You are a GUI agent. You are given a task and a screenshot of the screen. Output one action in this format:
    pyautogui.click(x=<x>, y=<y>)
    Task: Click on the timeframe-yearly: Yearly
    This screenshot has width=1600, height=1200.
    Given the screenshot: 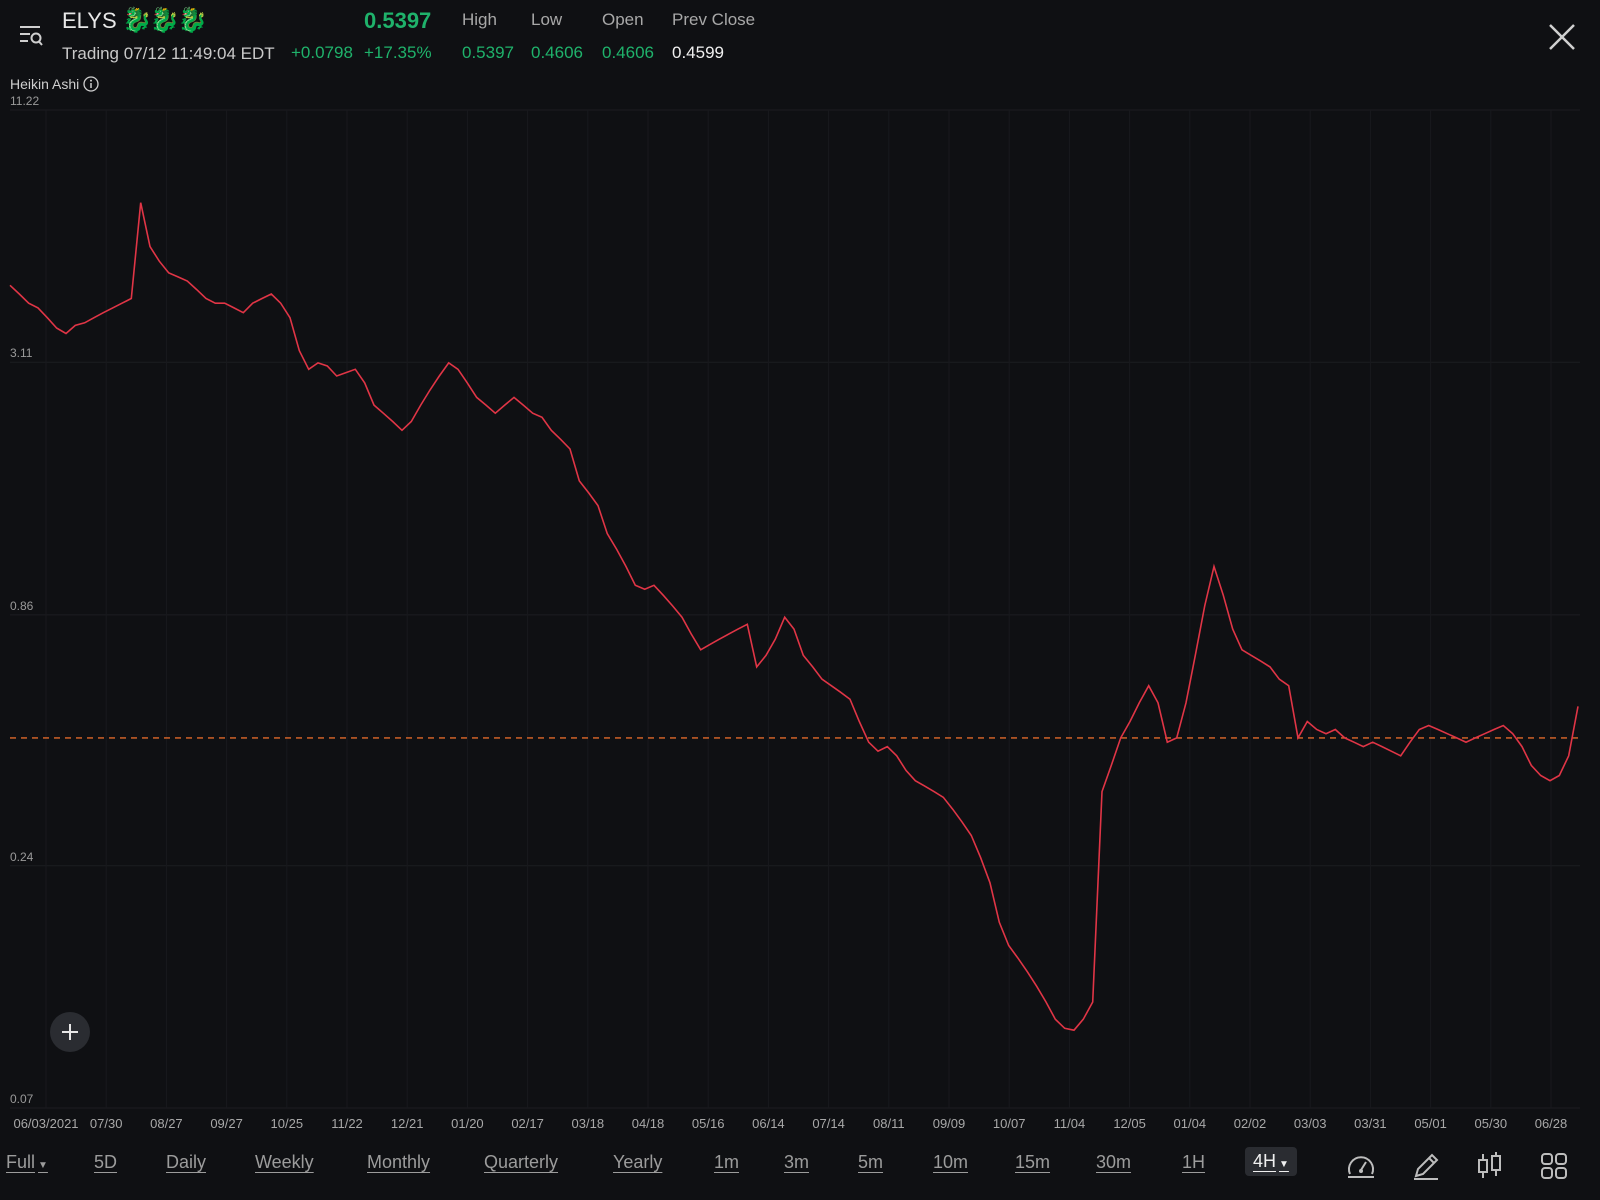 What is the action you would take?
    pyautogui.click(x=638, y=1162)
    